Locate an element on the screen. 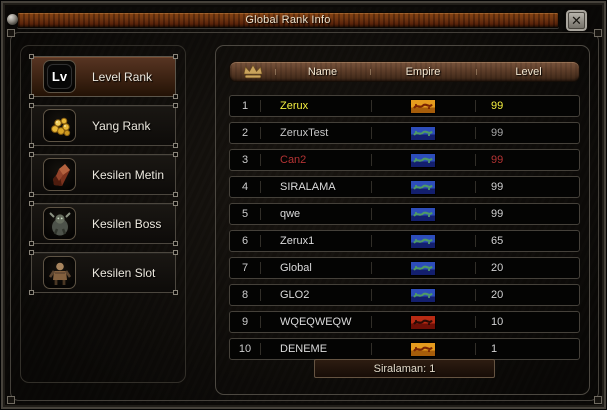 The image size is (607, 410). table-header: Name Empire Level is located at coordinates (404, 71).